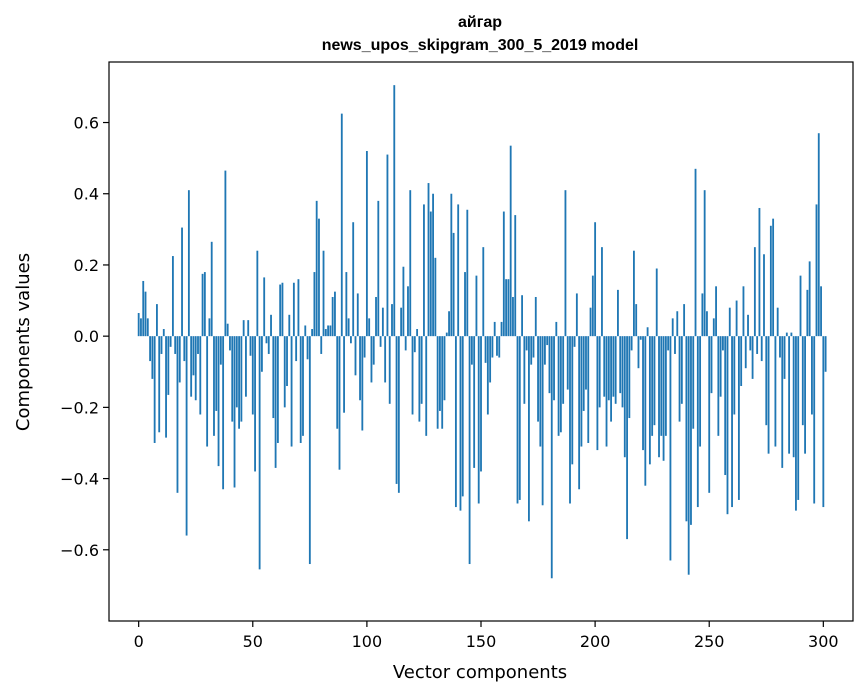 Image resolution: width=867 pixels, height=696 pixels. Describe the element at coordinates (480, 45) in the screenshot. I see `chart-subtitle: news_upos_skipgram_300_5_2019 model` at that location.